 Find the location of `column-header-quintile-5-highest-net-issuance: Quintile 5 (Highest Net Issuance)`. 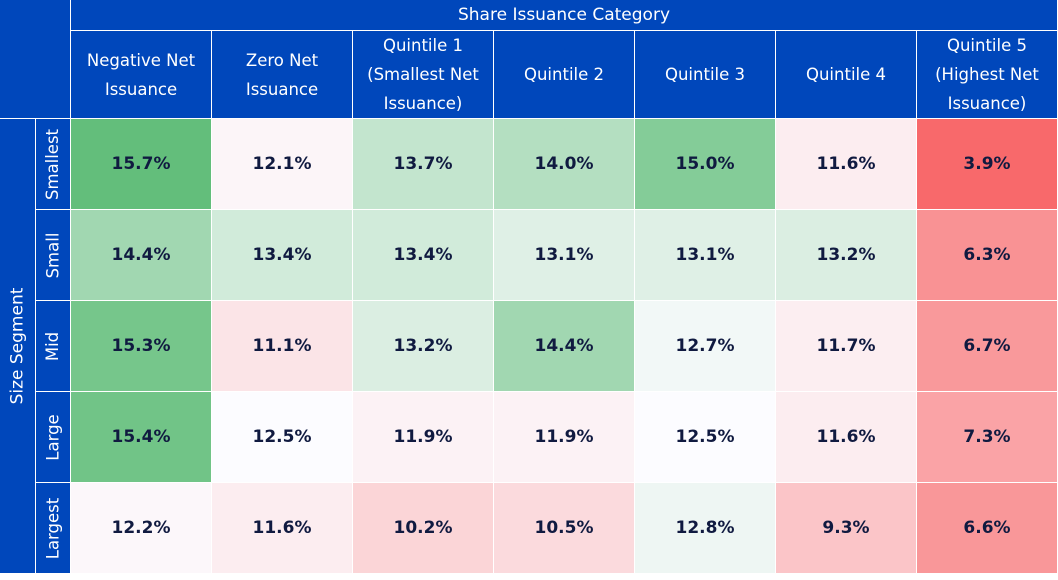

column-header-quintile-5-highest-net-issuance: Quintile 5 (Highest Net Issuance) is located at coordinates (987, 74).